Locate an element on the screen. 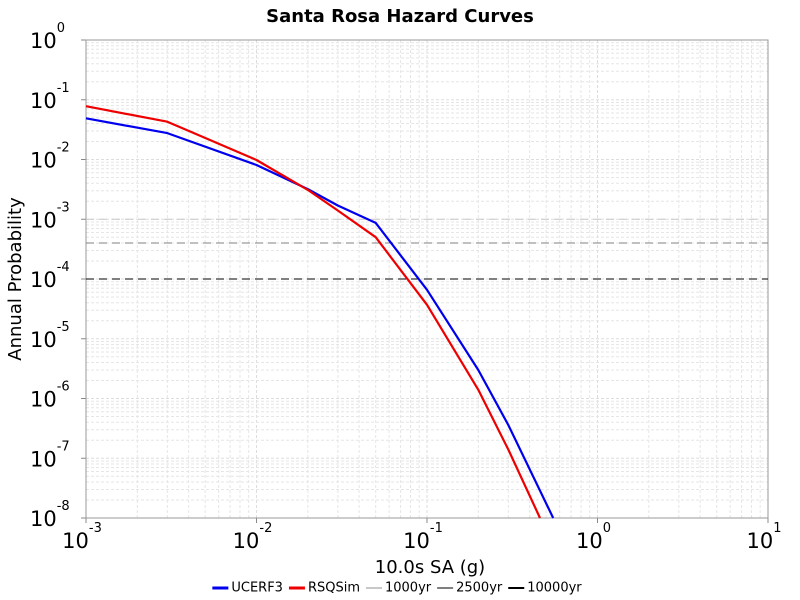  x-tick-label: 10⁻² is located at coordinates (253, 537).